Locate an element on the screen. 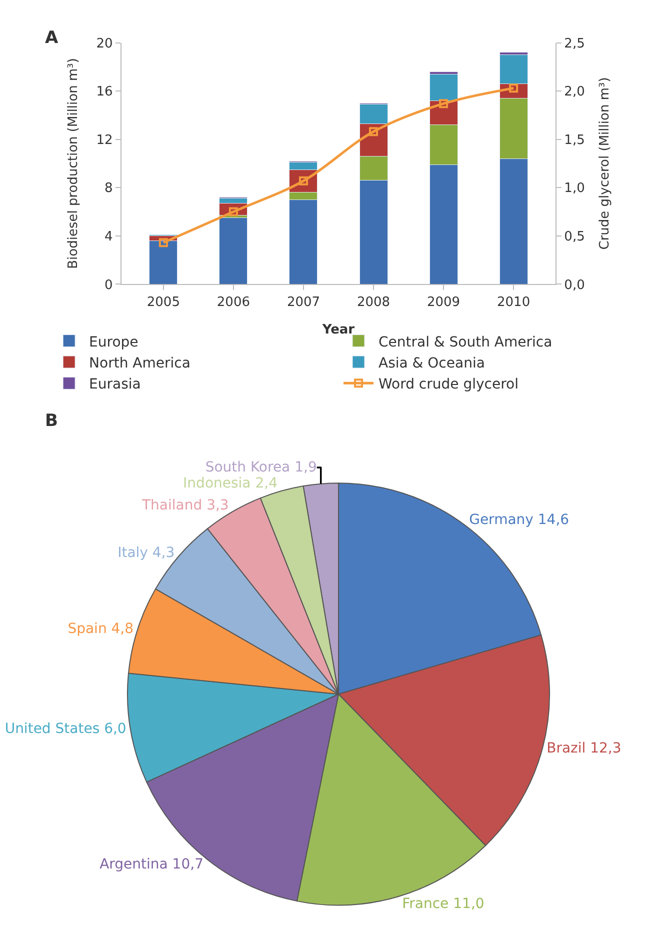  slice-label: Argentina 10,7 is located at coordinates (152, 864).